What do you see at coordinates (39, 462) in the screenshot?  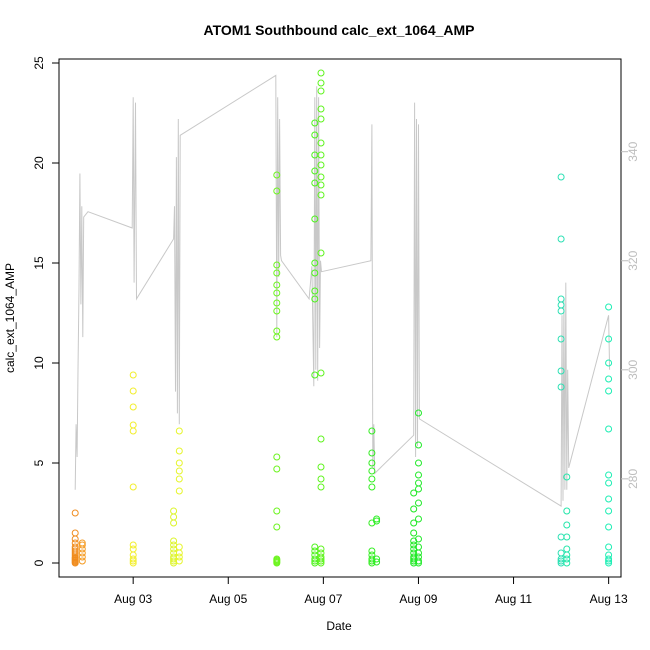 I see `y-tick-label: 5` at bounding box center [39, 462].